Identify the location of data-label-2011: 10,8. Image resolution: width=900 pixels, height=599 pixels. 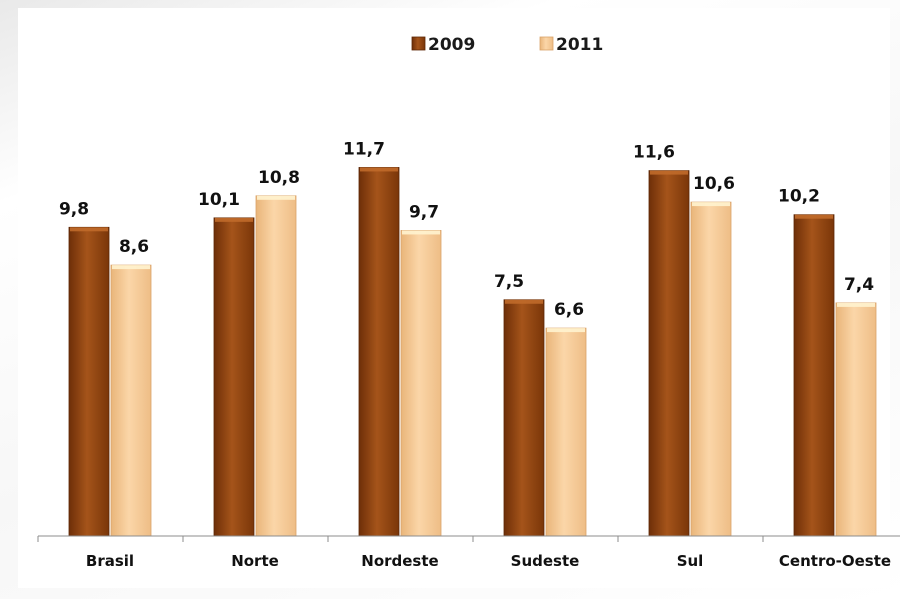
(279, 178).